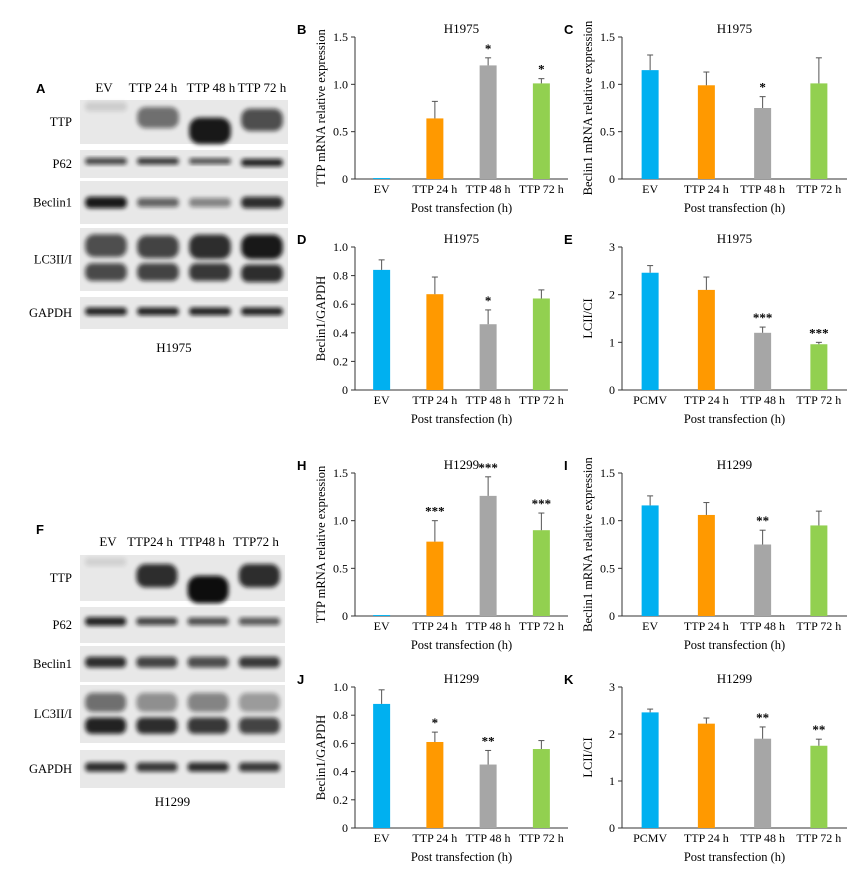 The width and height of the screenshot is (864, 869). I want to click on y-tick-label: 0.2, so click(340, 361).